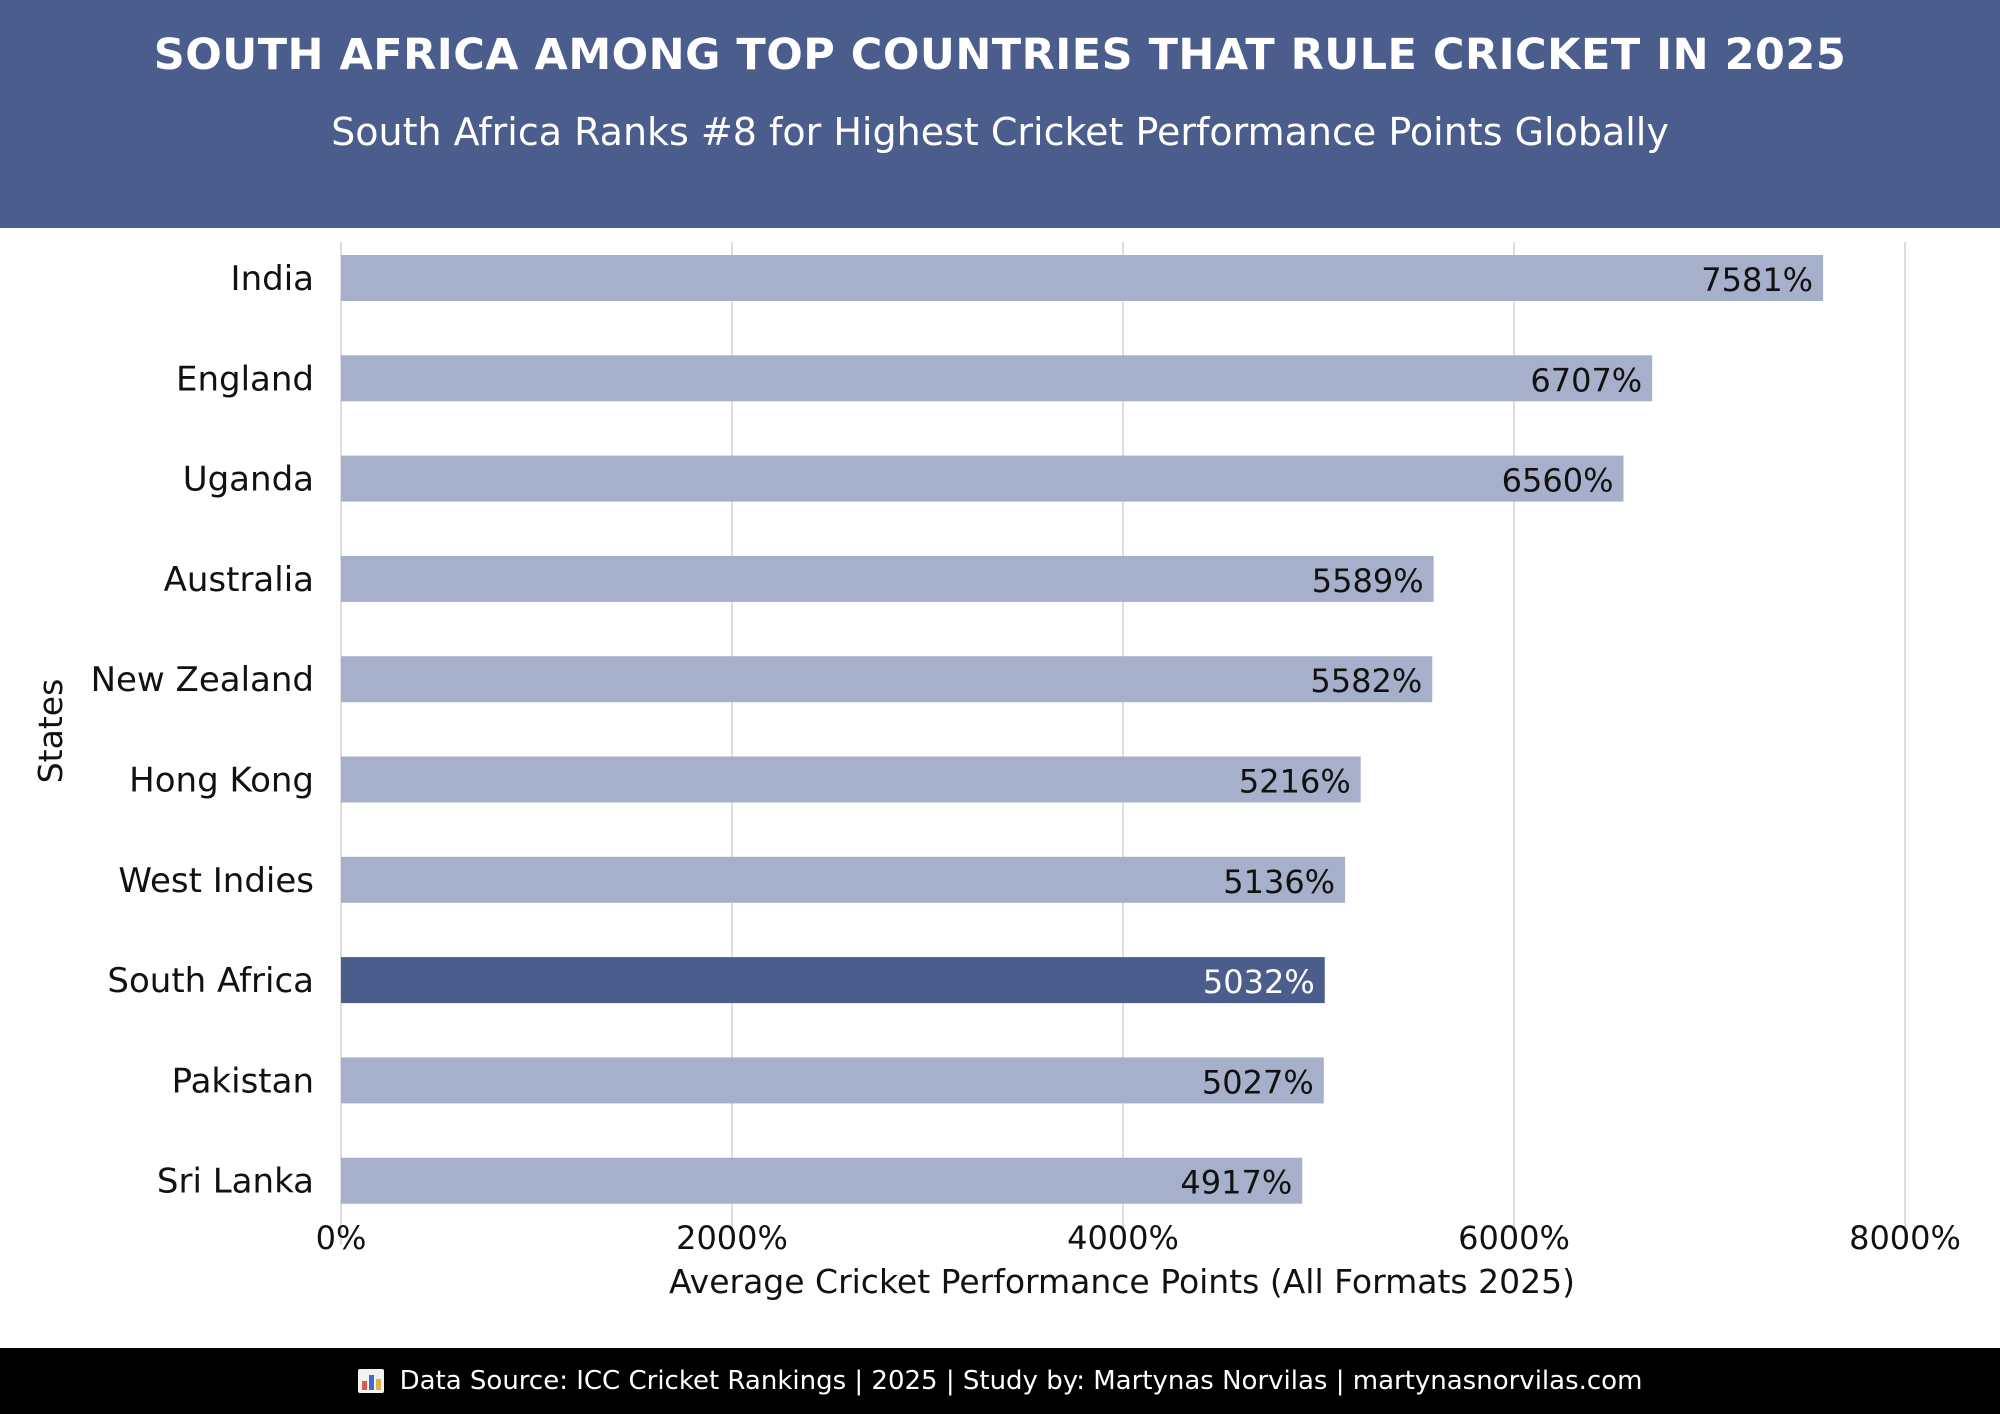  Describe the element at coordinates (1586, 380) in the screenshot. I see `value-label-1: 6707%` at that location.